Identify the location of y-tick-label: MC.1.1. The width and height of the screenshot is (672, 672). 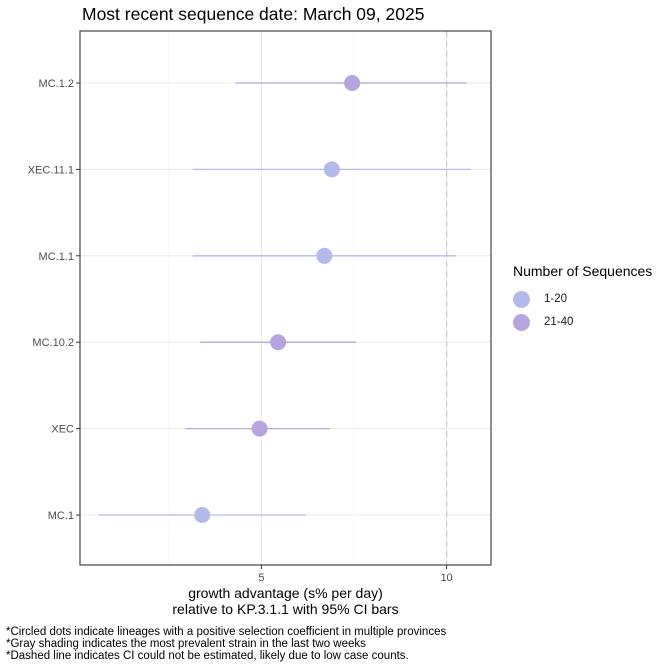
(56, 257).